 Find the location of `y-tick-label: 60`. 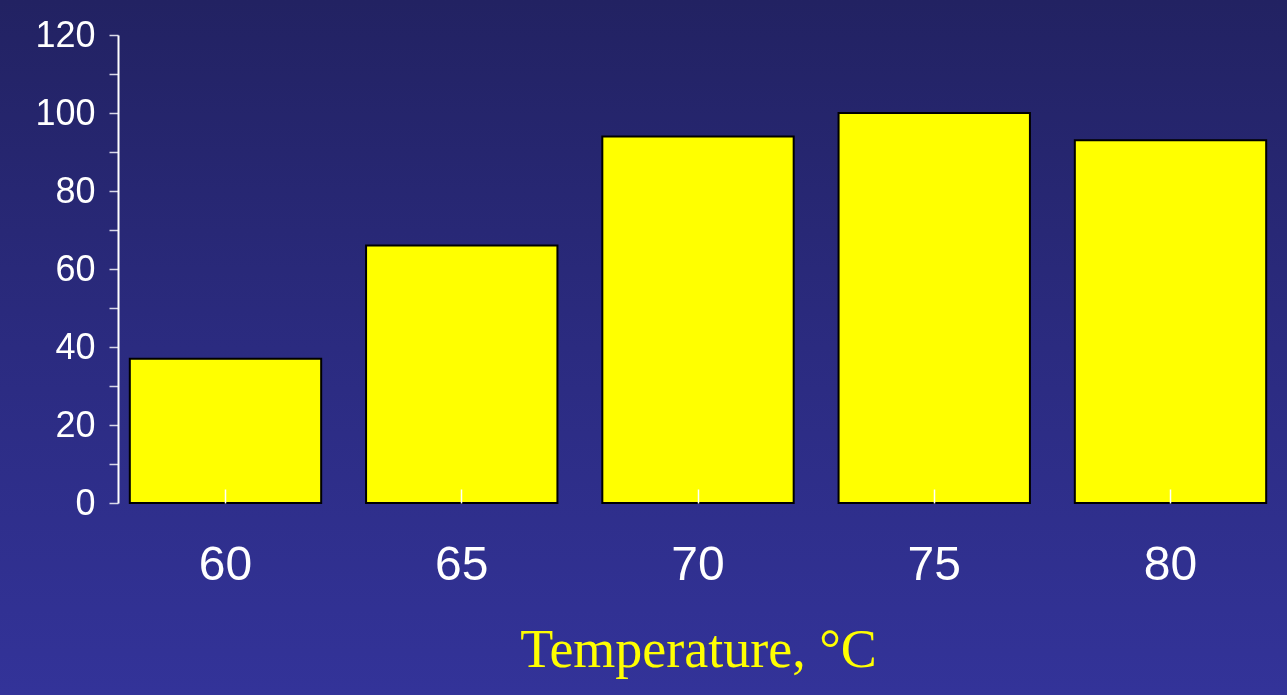

y-tick-label: 60 is located at coordinates (75, 268).